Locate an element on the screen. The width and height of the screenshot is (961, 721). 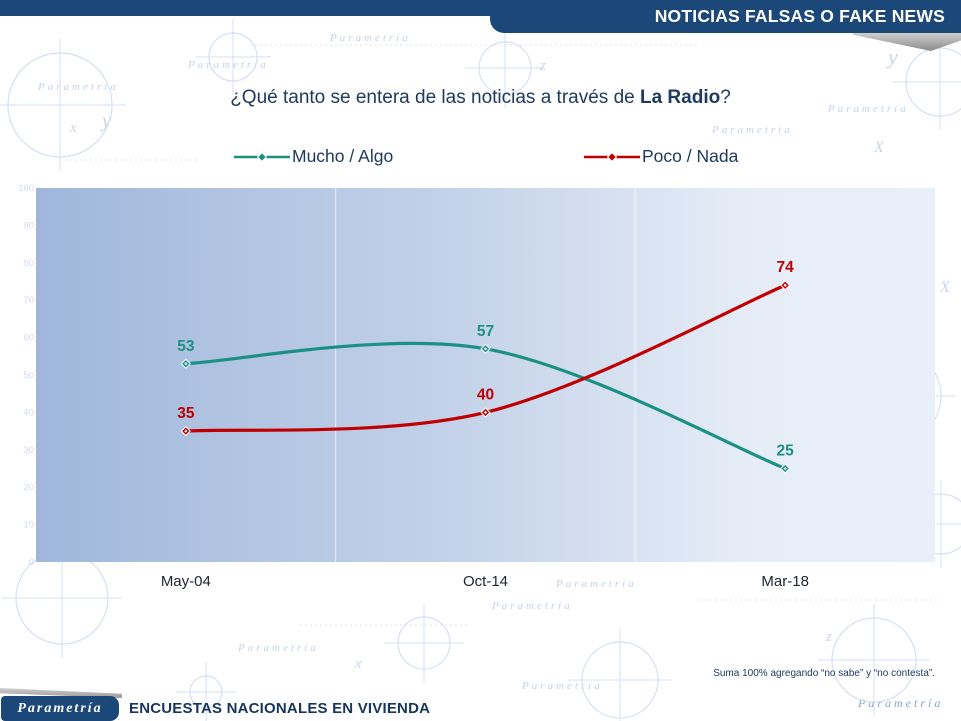
svg-text: 80 is located at coordinates (28, 263).